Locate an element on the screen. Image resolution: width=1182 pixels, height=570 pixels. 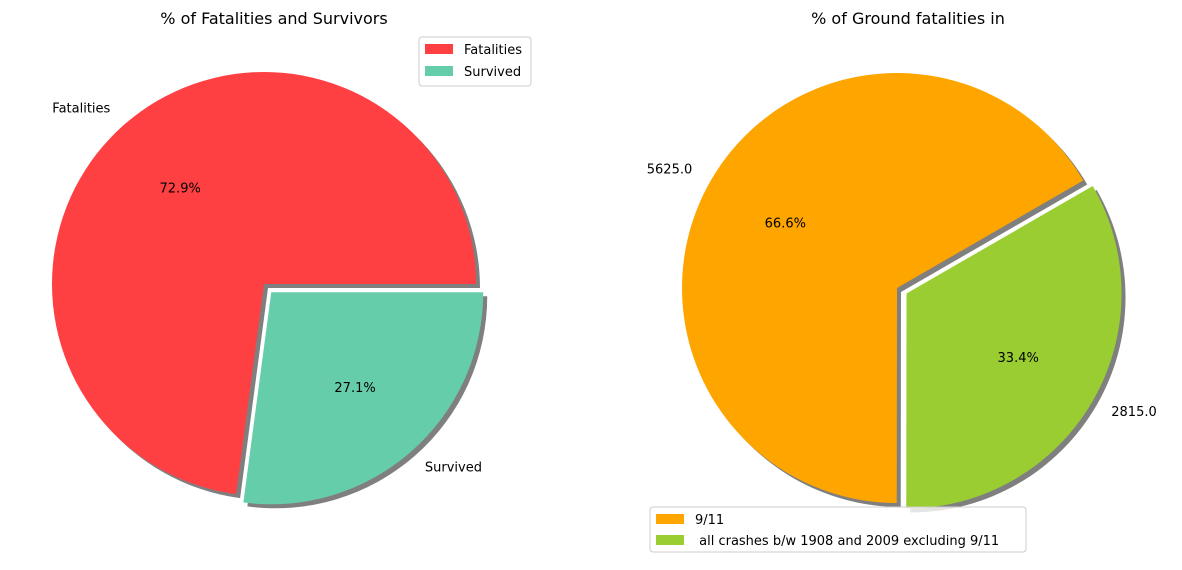
chart-title: % of Ground fatalities in is located at coordinates (908, 18).